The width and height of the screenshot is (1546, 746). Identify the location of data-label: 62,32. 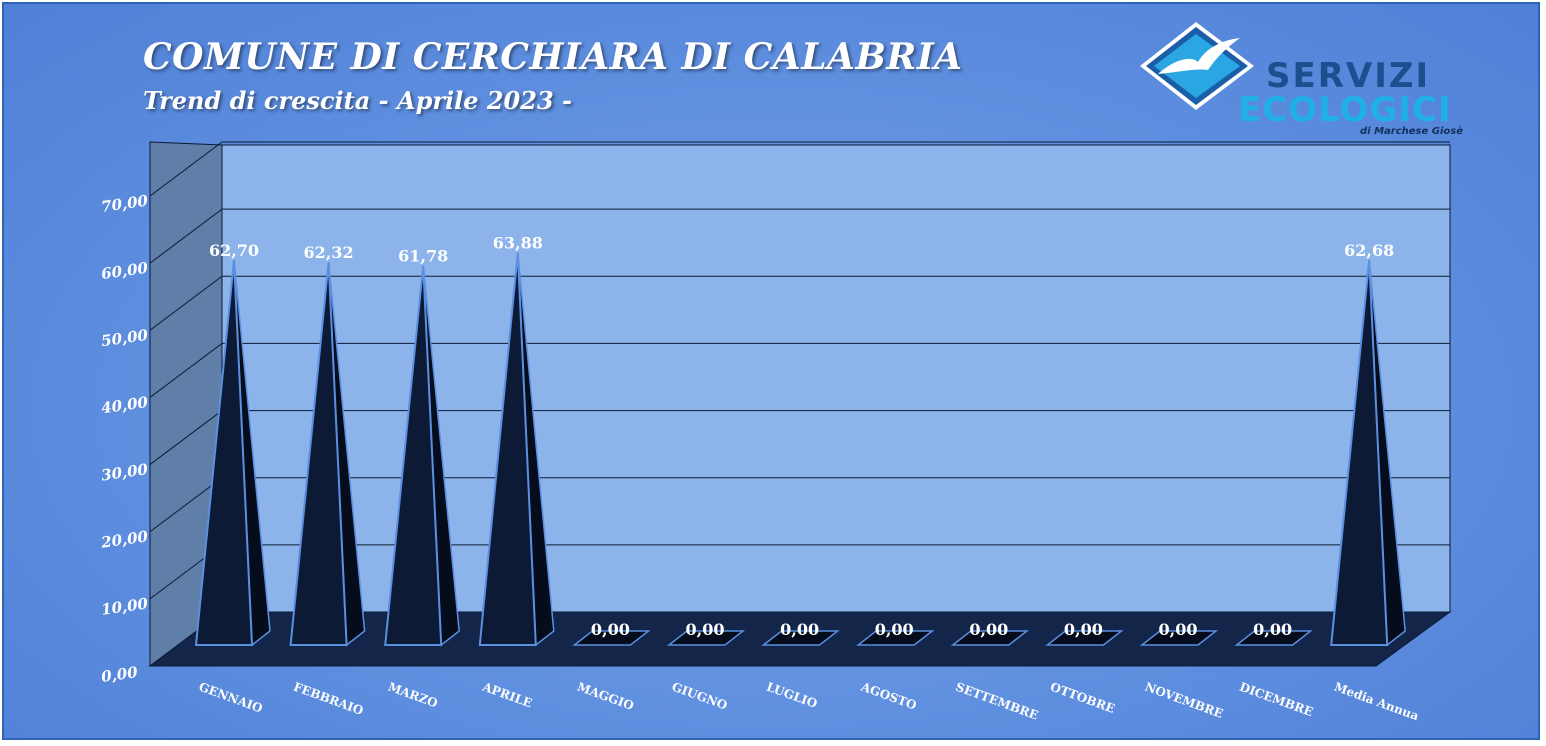
(329, 252).